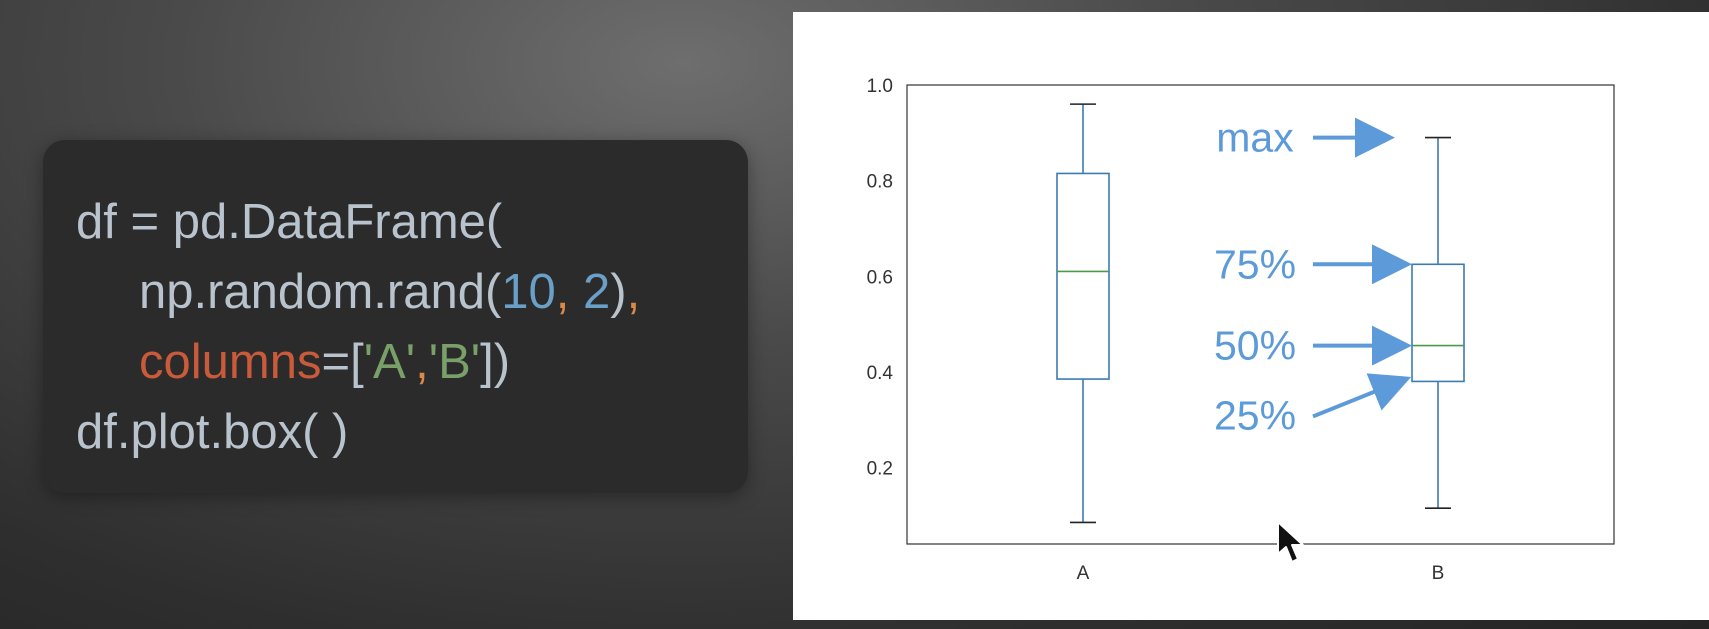 This screenshot has width=1709, height=629. I want to click on code-line-4: df.plot.box( ), so click(212, 432).